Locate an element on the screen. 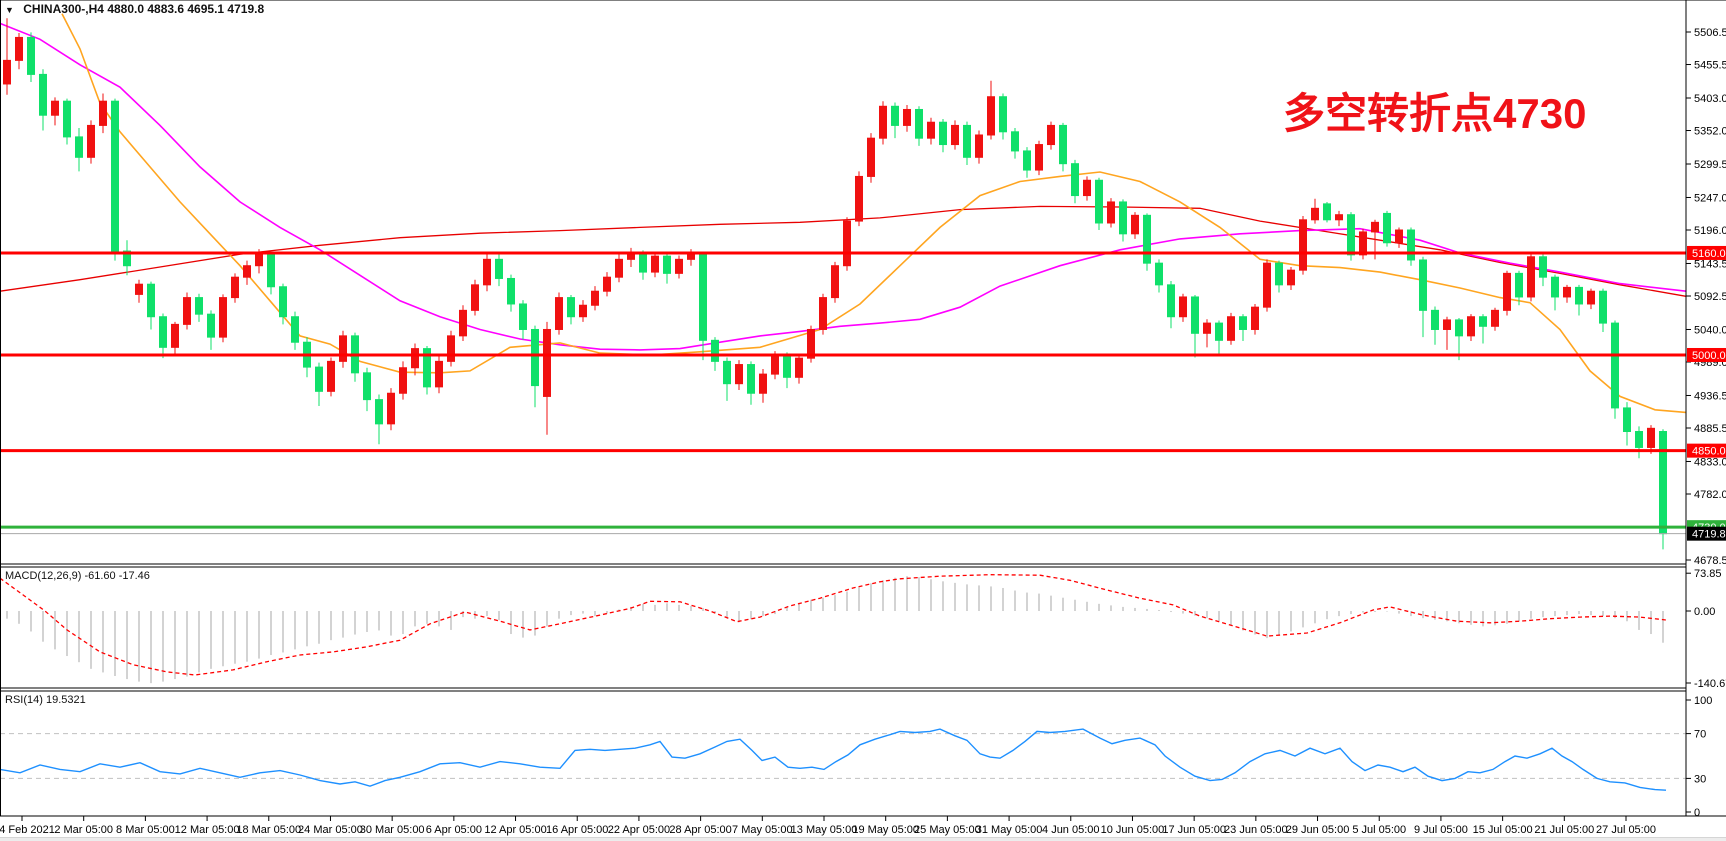 This screenshot has width=1726, height=841. svg-text: 15 Jul 05:00 is located at coordinates (1503, 830).